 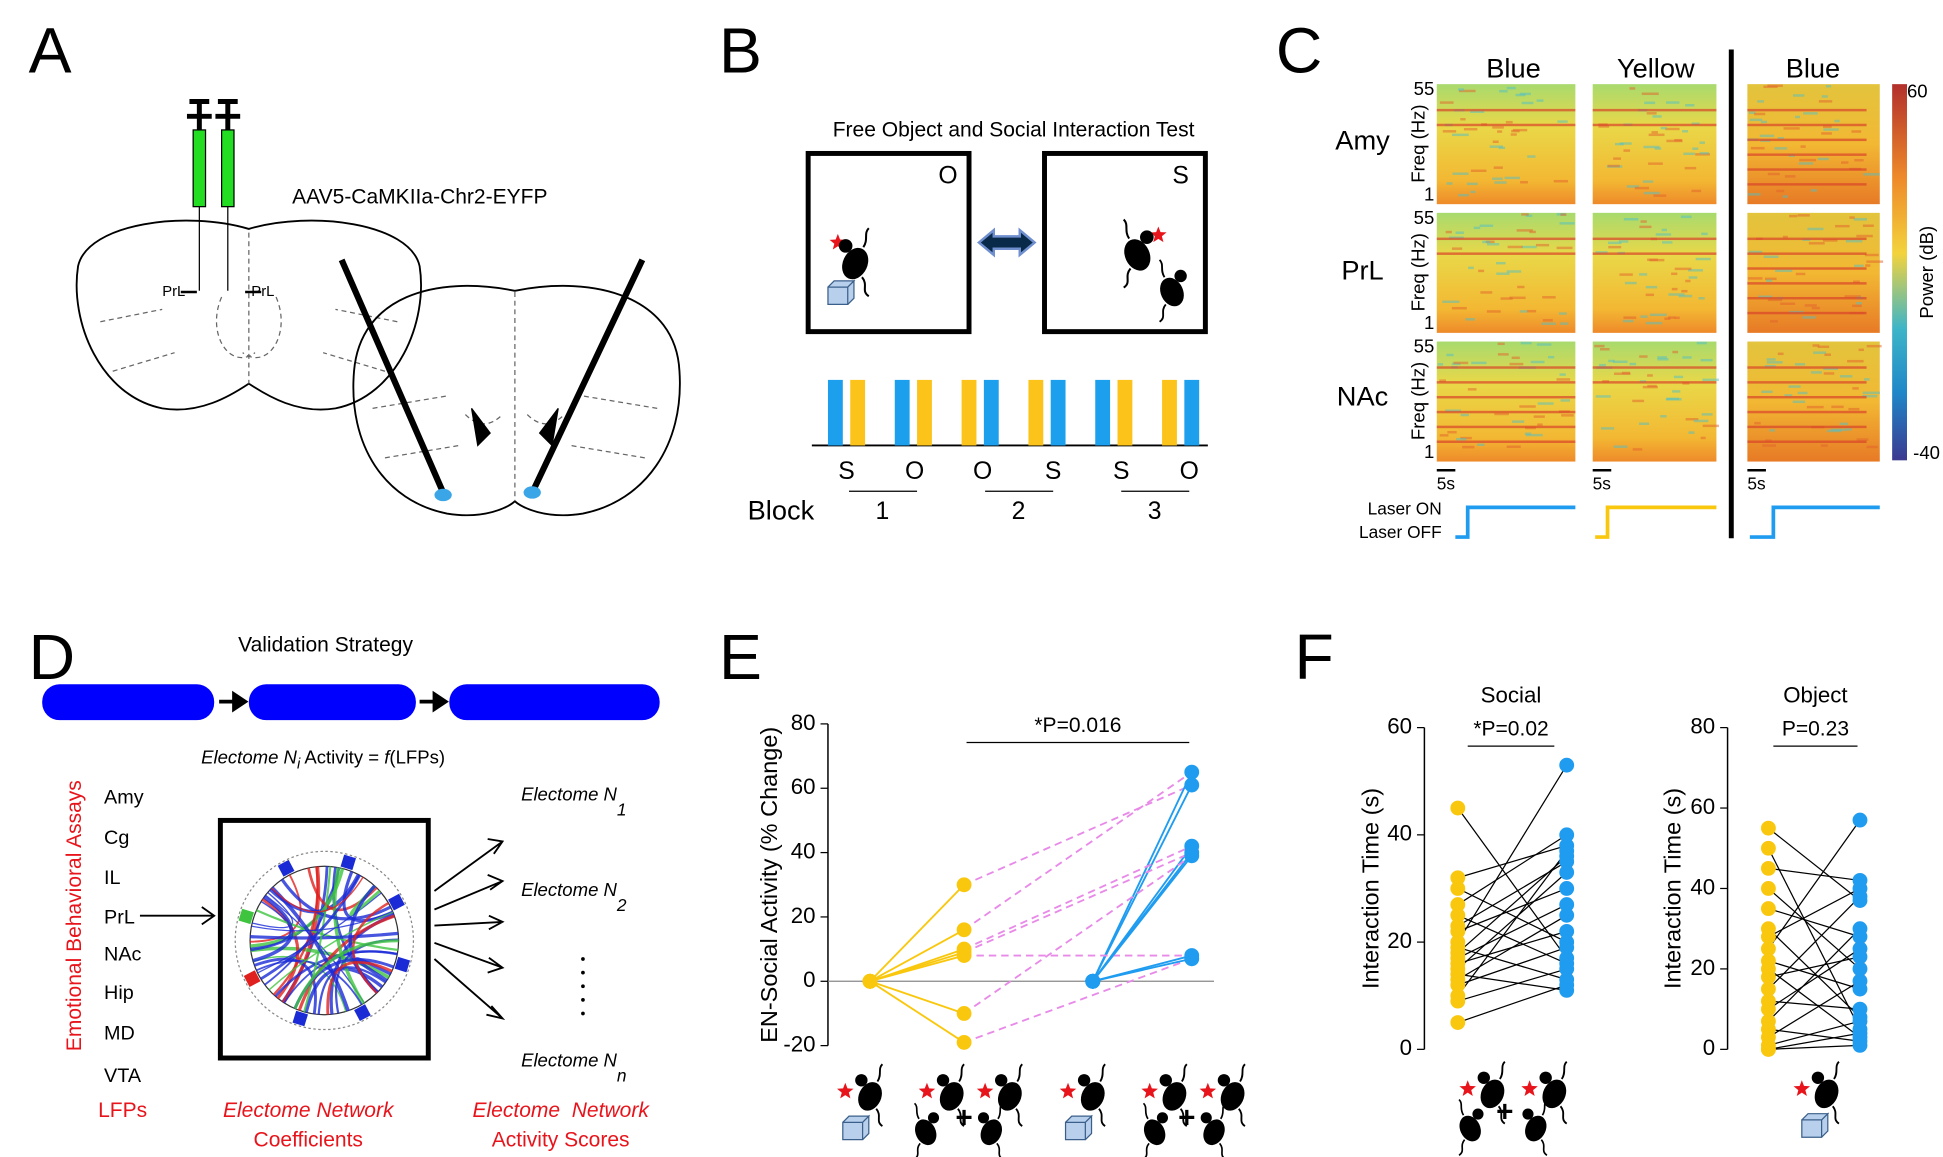 I want to click on freq-tick: 1, so click(x=1429, y=322).